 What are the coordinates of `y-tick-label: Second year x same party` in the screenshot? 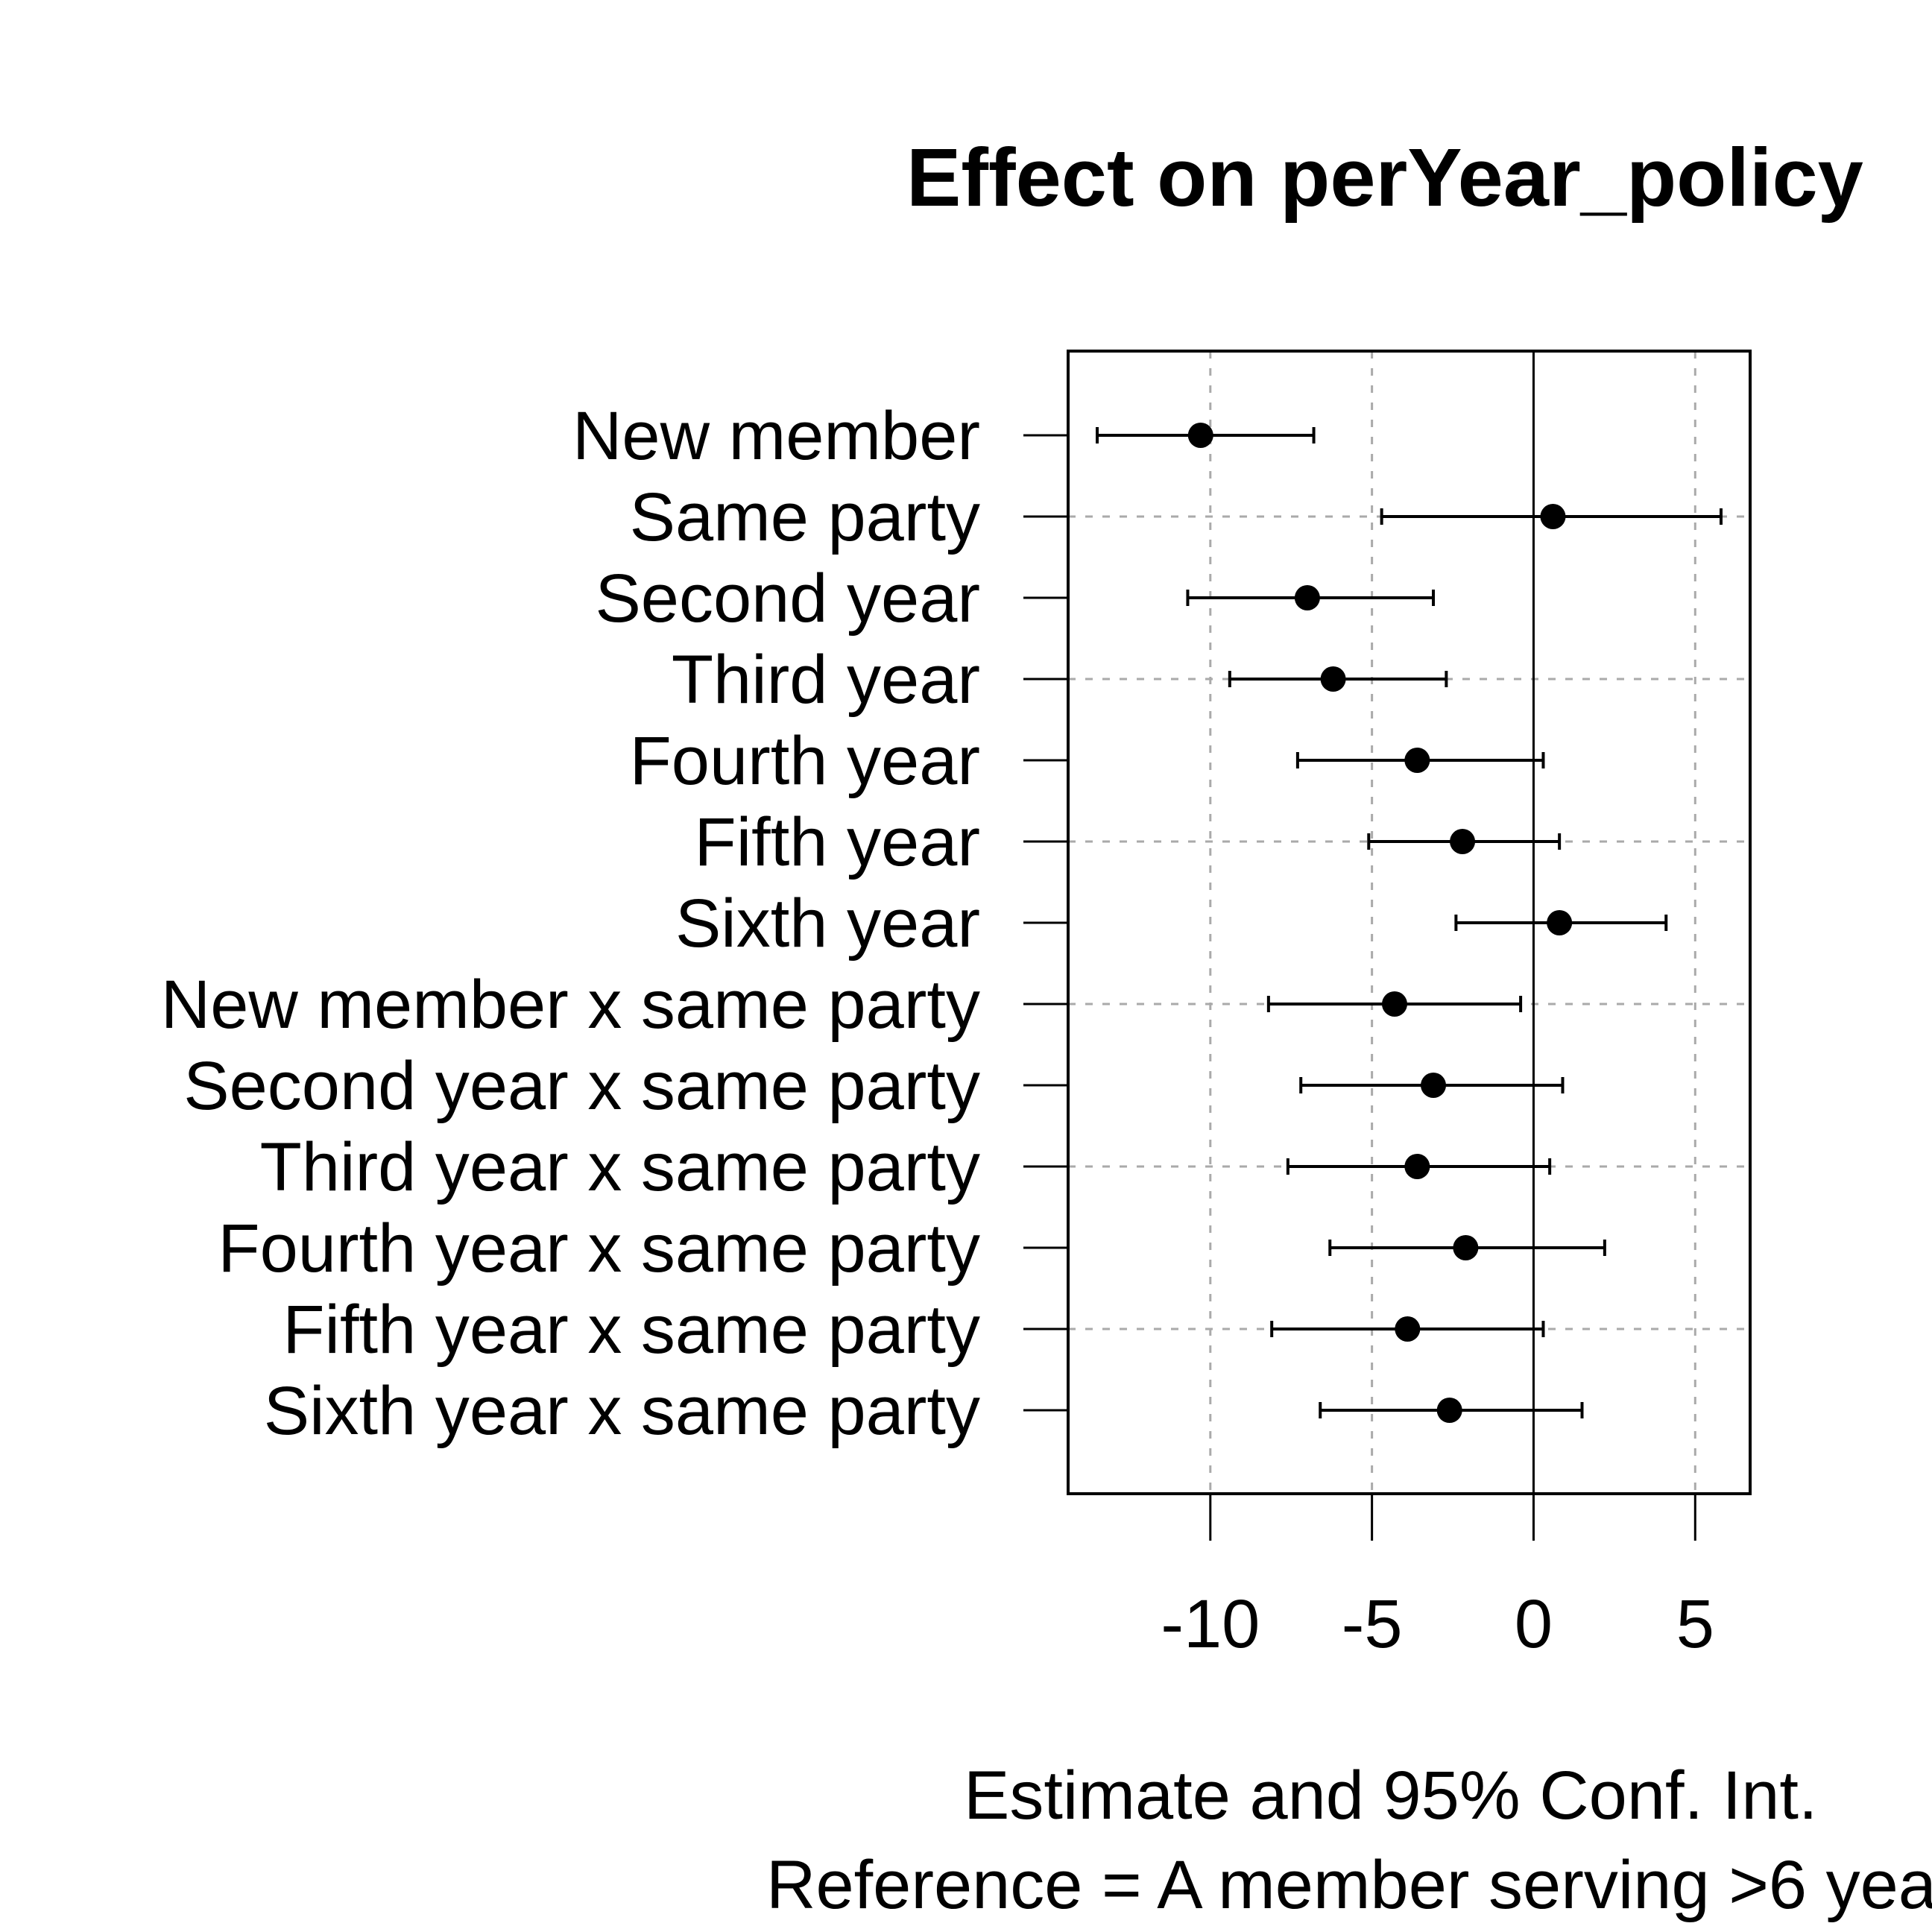 It's located at (581, 1086).